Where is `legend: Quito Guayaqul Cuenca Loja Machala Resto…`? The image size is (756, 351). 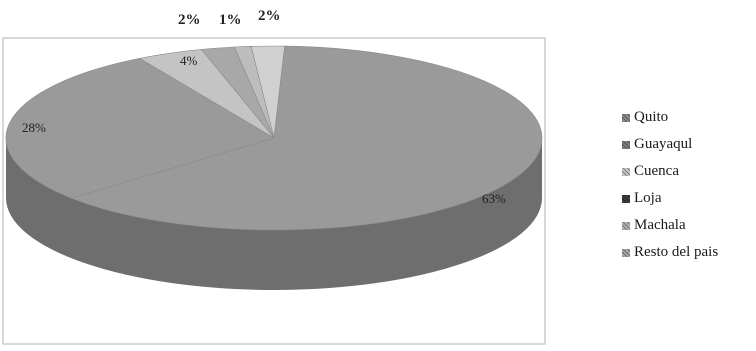 legend: Quito Guayaqul Cuenca Loja Machala Resto… is located at coordinates (670, 185).